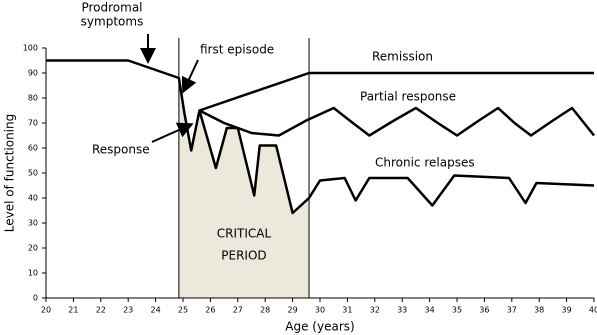  What do you see at coordinates (320, 310) in the screenshot?
I see `x-tick-label: 30` at bounding box center [320, 310].